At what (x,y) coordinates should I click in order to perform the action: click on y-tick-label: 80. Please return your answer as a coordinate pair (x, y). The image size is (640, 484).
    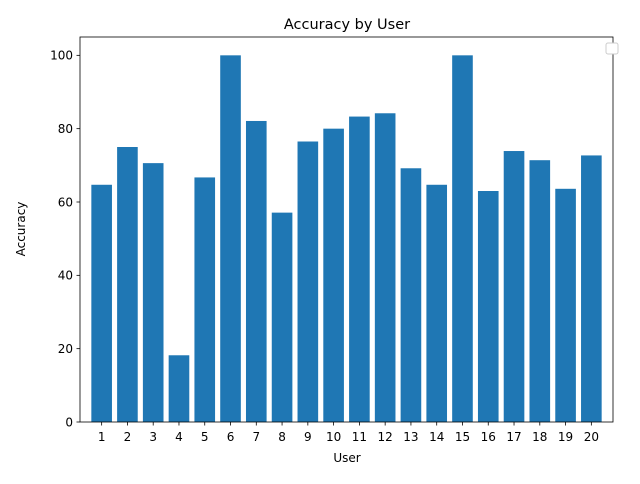
    Looking at the image, I should click on (65, 129).